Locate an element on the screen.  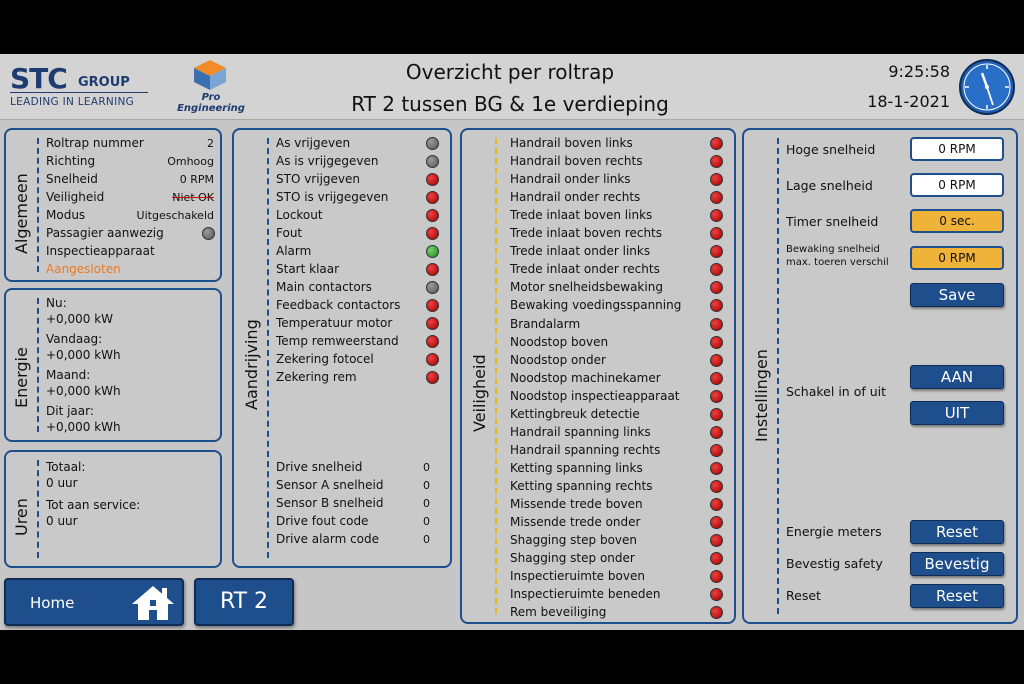
safety-signal-label: Handrail spanning links is located at coordinates (580, 431).